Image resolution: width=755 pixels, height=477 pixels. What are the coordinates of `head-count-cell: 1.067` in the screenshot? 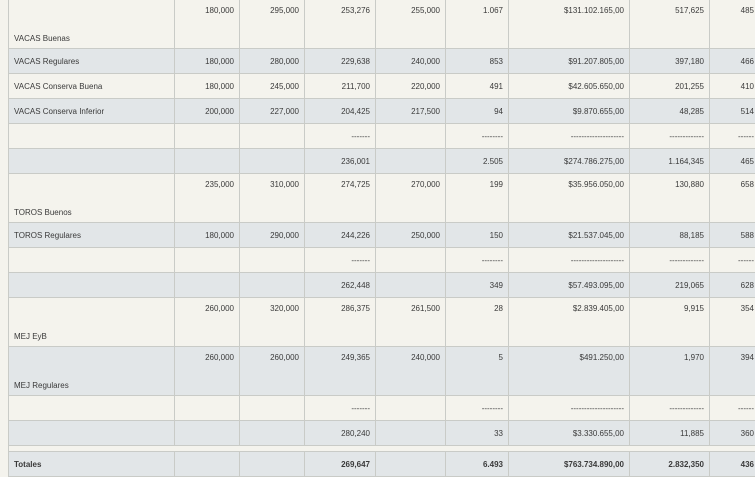 It's located at (477, 24).